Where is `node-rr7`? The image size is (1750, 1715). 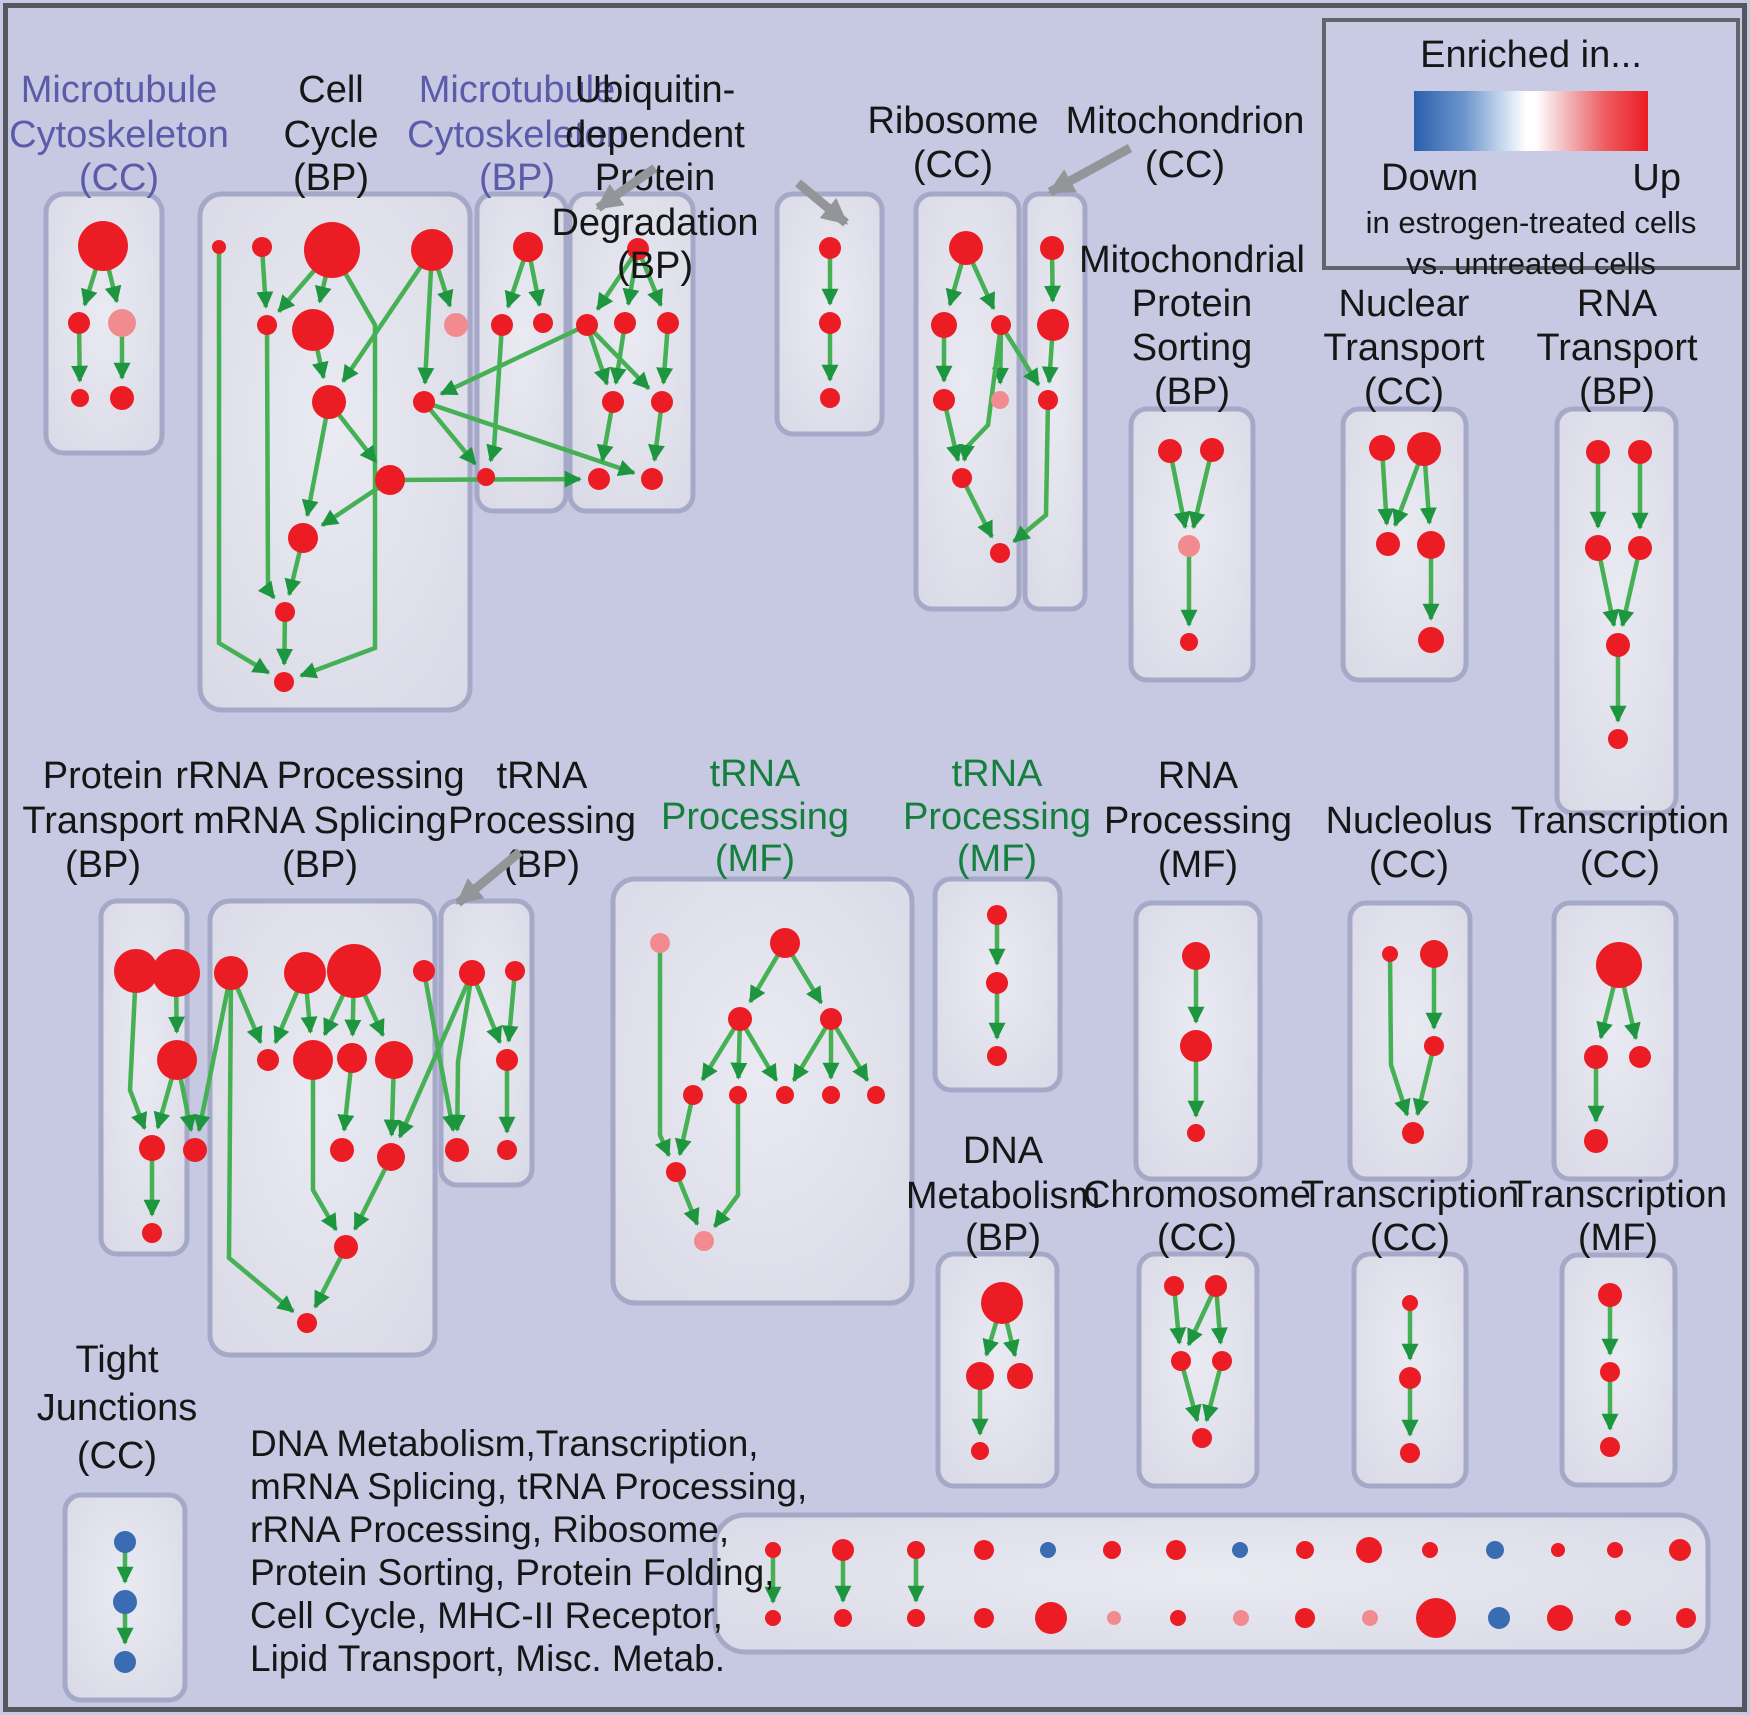 node-rr7 is located at coordinates (352, 1058).